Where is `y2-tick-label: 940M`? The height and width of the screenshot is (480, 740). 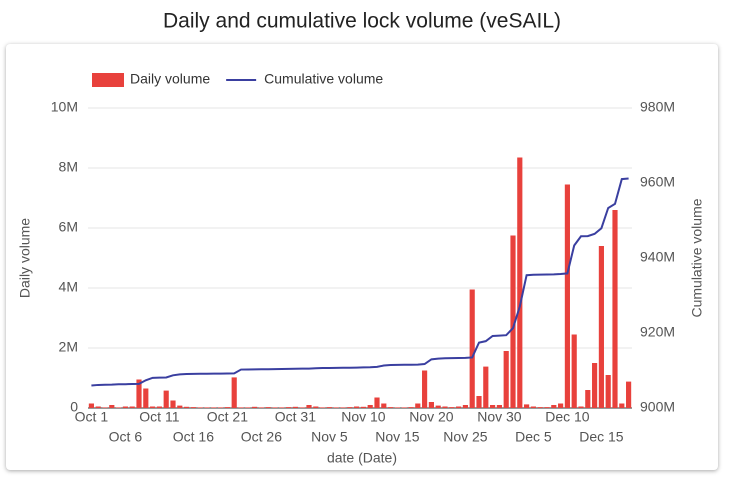 y2-tick-label: 940M is located at coordinates (657, 257).